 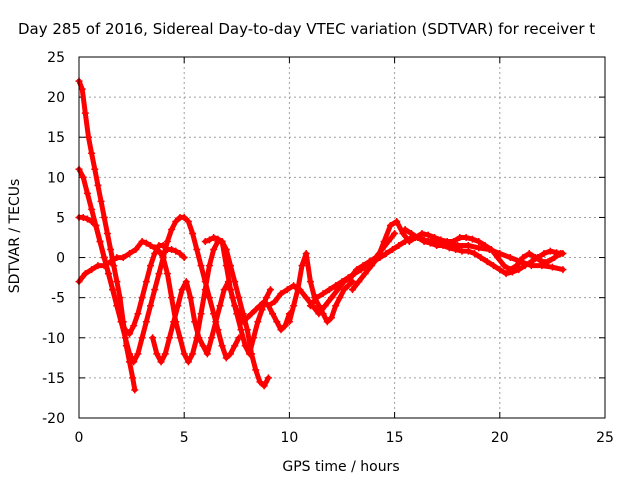 I want to click on y-tick-label: 10, so click(x=56, y=178).